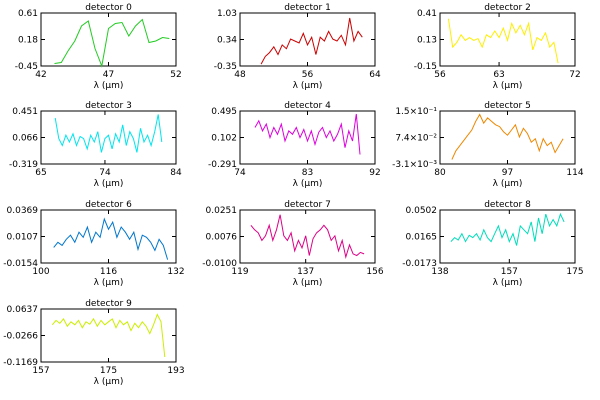 This screenshot has height=400, width=600. What do you see at coordinates (416, 139) in the screenshot?
I see `chart-5-ytick-label-1: 7.4×10⁻²` at bounding box center [416, 139].